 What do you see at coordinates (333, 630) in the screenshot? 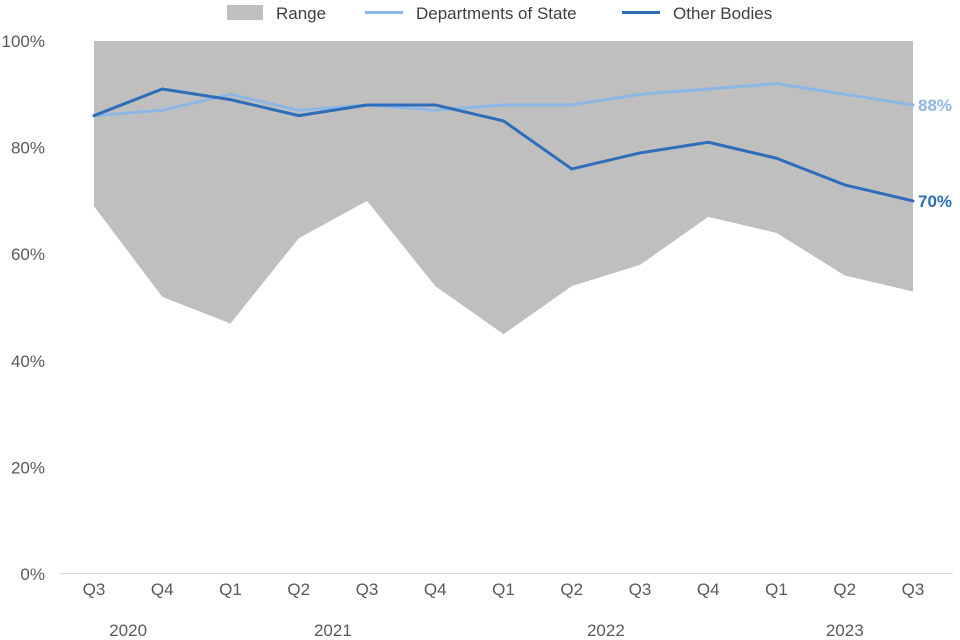
I see `year-label: 2021` at bounding box center [333, 630].